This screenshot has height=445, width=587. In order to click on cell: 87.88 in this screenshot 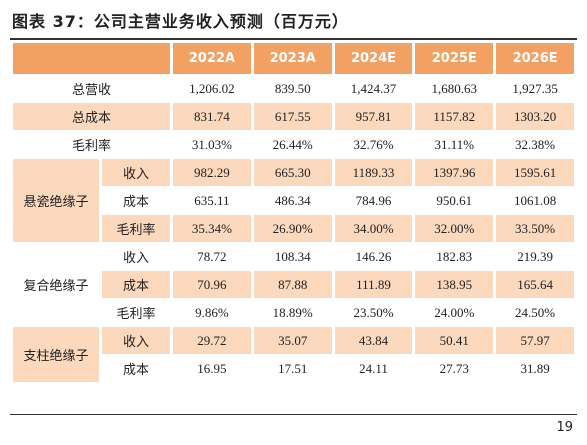, I will do `click(292, 284)`.